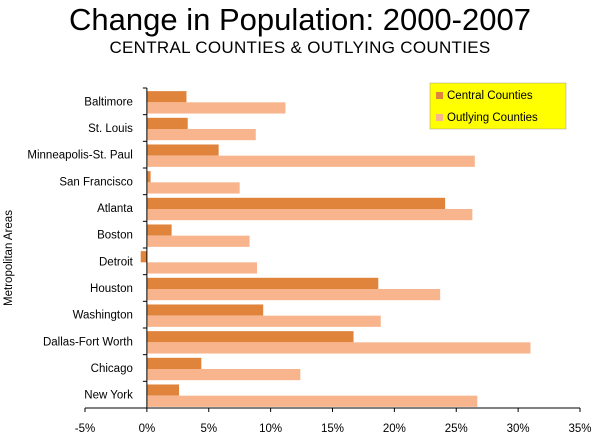  Describe the element at coordinates (310, 161) in the screenshot. I see `bar-outlying-minneapolis-st-paul` at that location.